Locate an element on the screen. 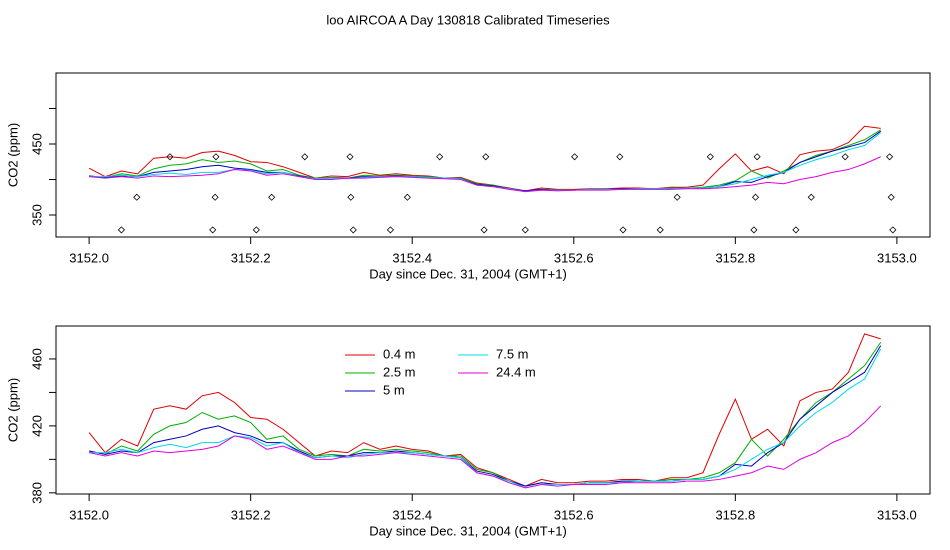  legend-label: 2.5 m is located at coordinates (399, 371).